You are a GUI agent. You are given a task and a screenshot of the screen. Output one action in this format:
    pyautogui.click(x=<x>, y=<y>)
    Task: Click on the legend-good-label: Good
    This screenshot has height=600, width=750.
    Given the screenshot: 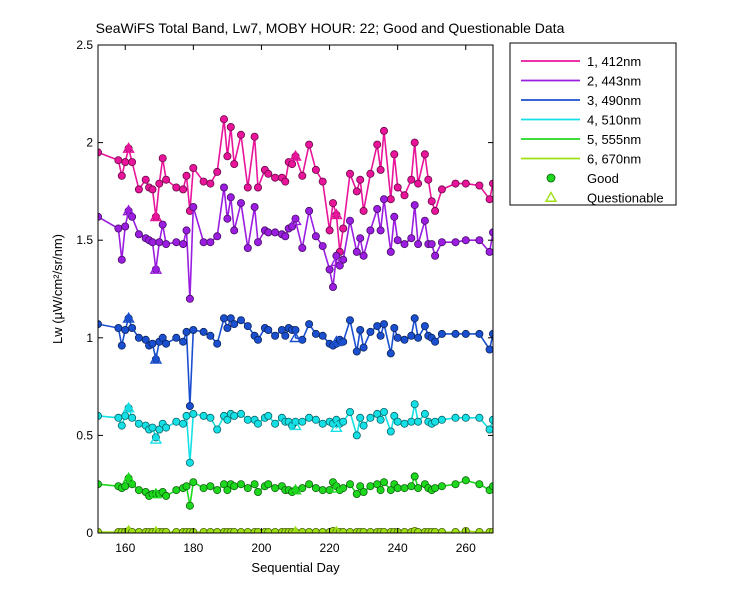 What is the action you would take?
    pyautogui.click(x=603, y=178)
    